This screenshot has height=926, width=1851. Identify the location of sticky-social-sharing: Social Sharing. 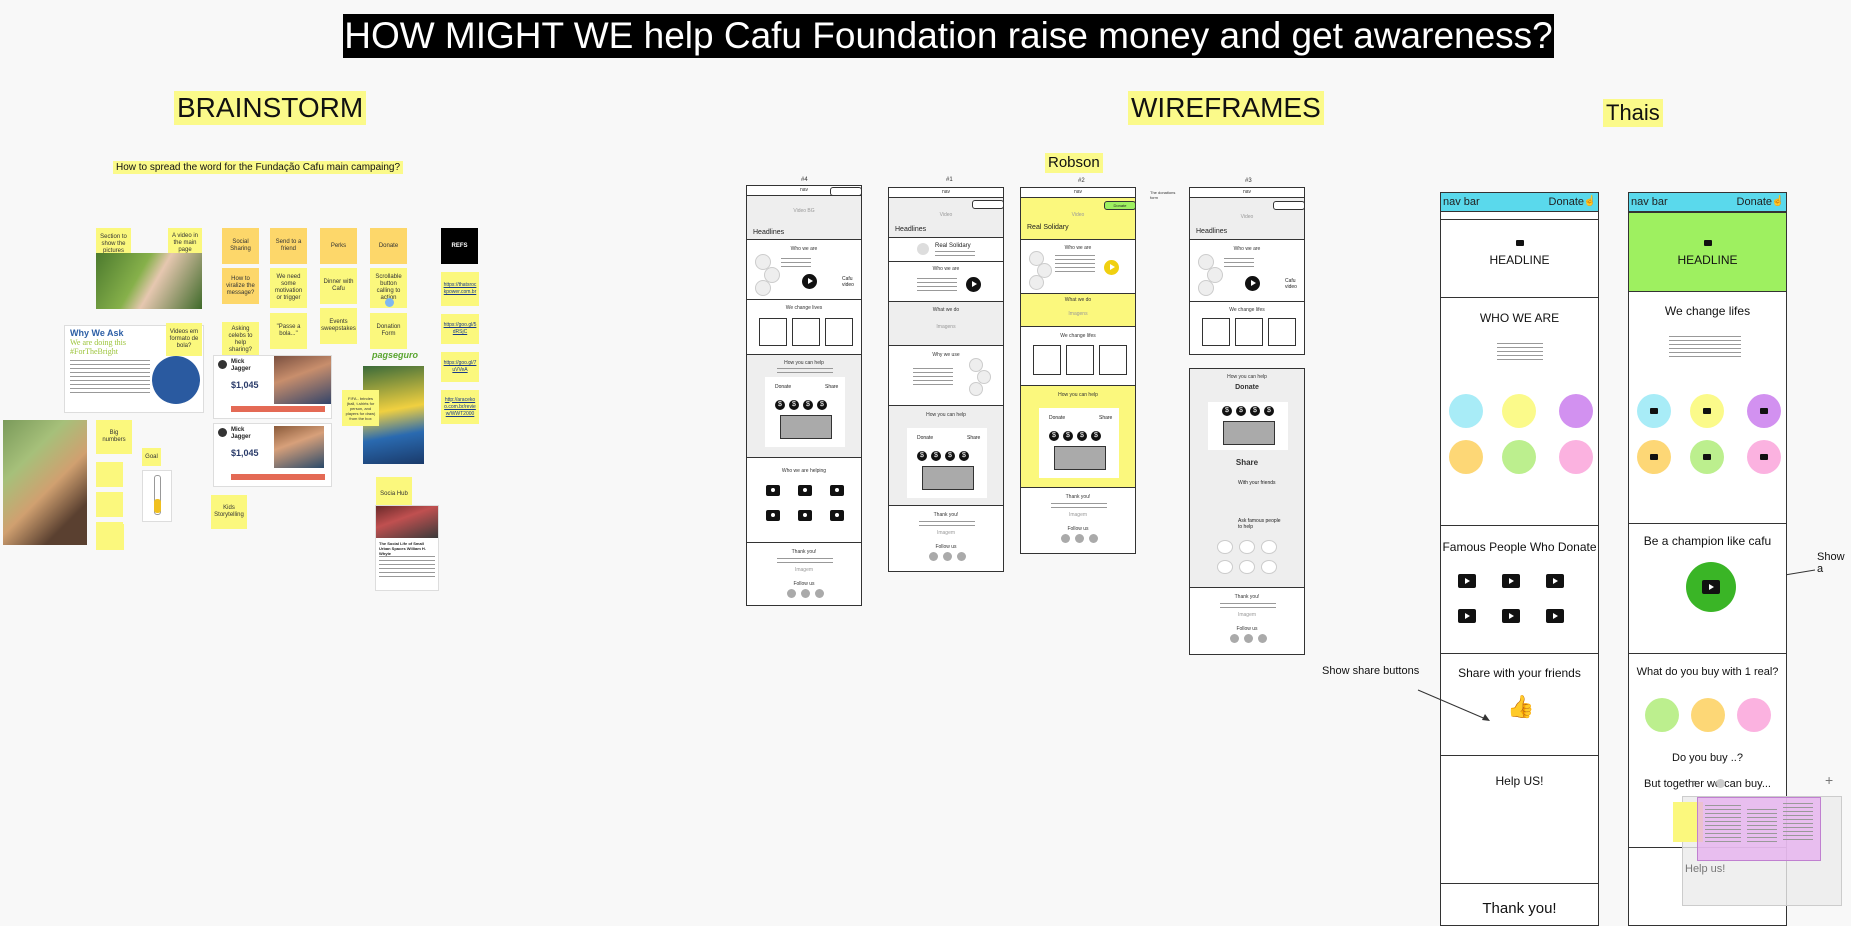
(240, 246).